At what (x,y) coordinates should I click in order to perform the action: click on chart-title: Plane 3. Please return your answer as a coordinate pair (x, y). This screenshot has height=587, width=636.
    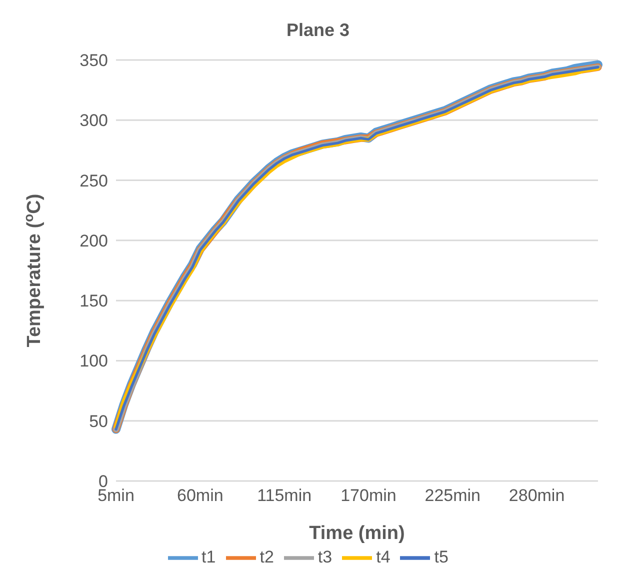
    Looking at the image, I should click on (318, 30).